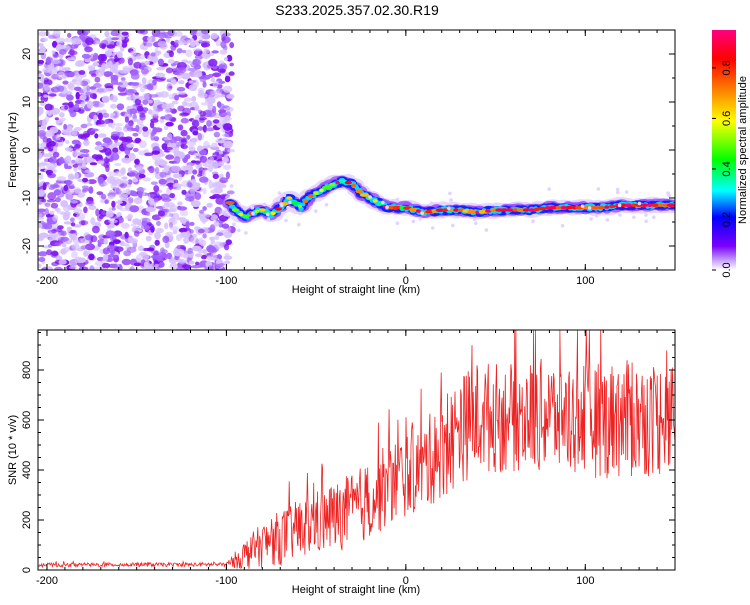 The width and height of the screenshot is (750, 605). Describe the element at coordinates (27, 370) in the screenshot. I see `snr-ytick-label: 800` at that location.